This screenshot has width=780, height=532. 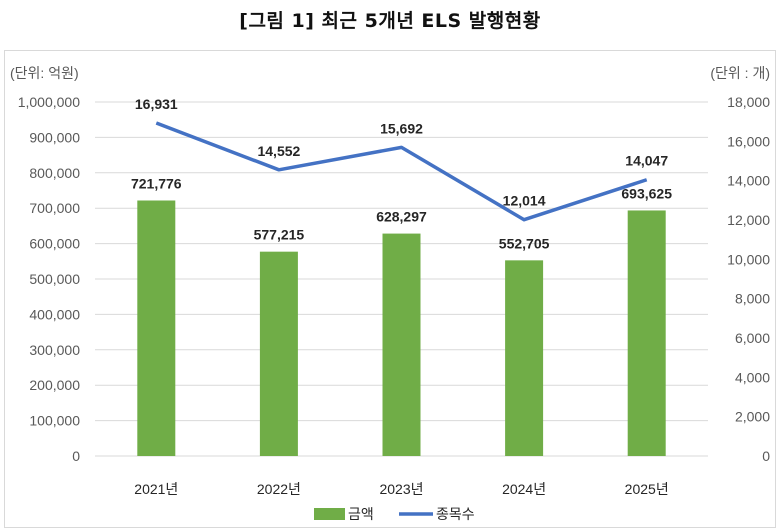 I want to click on line-data-label: 16,931, so click(x=156, y=104).